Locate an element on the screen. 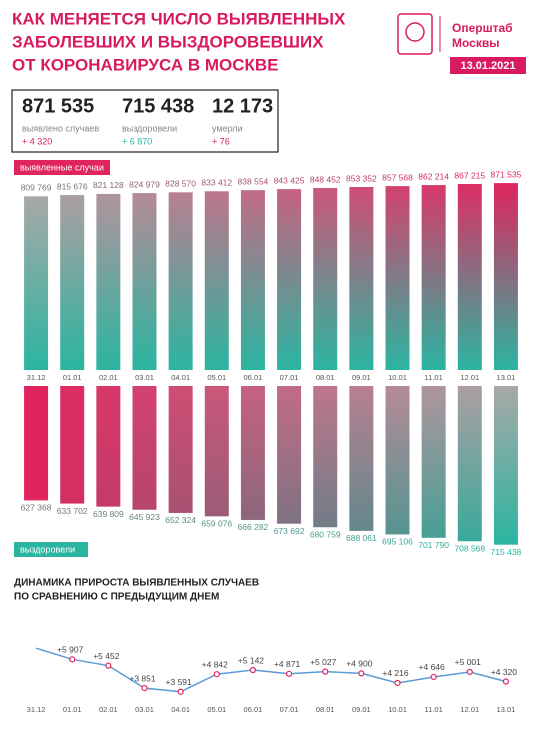  value-label: +5 027 is located at coordinates (323, 662).